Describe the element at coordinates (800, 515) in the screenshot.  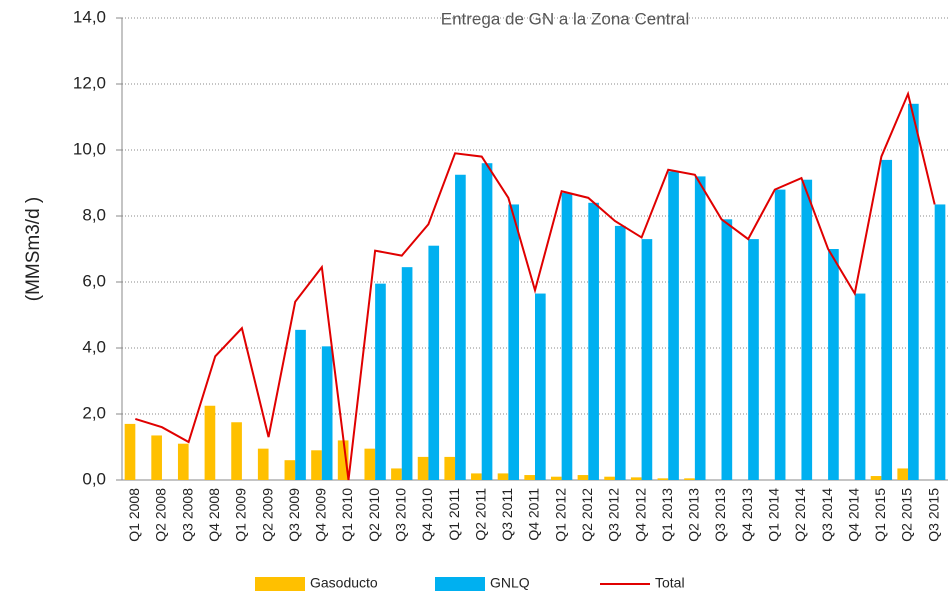
I see `x-tick-label: Q2 2014` at that location.